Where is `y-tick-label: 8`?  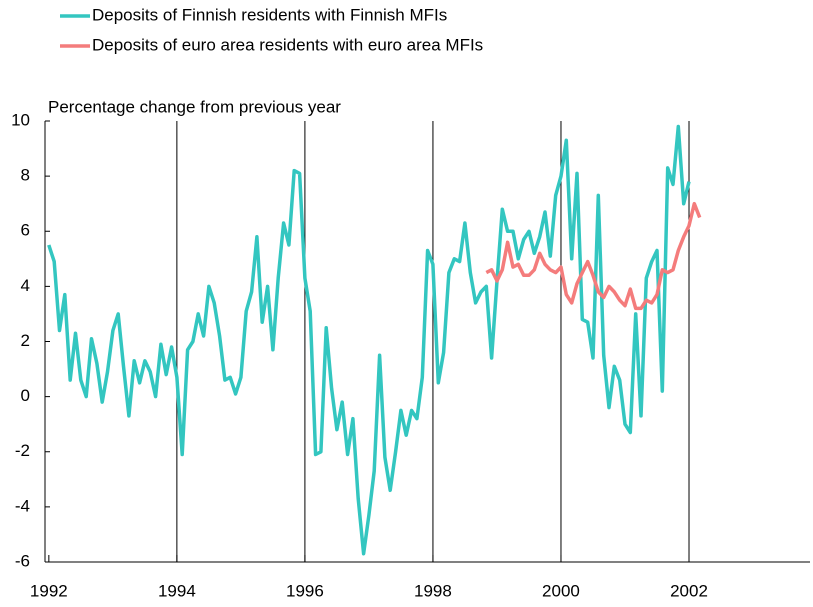
y-tick-label: 8 is located at coordinates (25, 175).